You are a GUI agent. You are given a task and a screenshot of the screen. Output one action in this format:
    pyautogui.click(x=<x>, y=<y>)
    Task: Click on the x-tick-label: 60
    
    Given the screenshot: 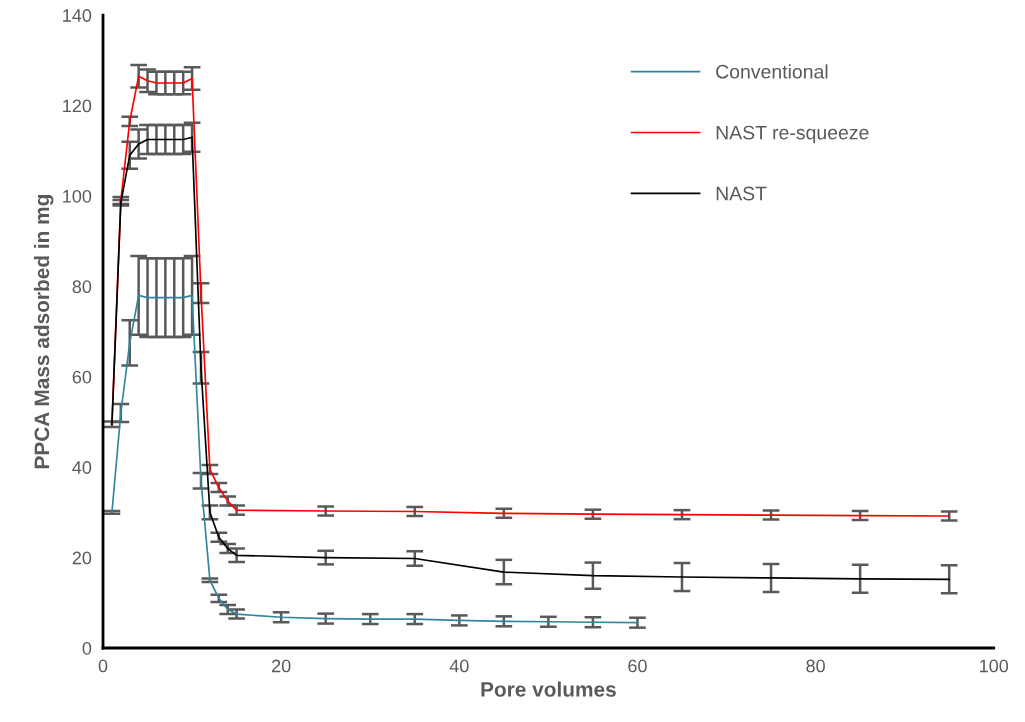 What is the action you would take?
    pyautogui.click(x=637, y=666)
    